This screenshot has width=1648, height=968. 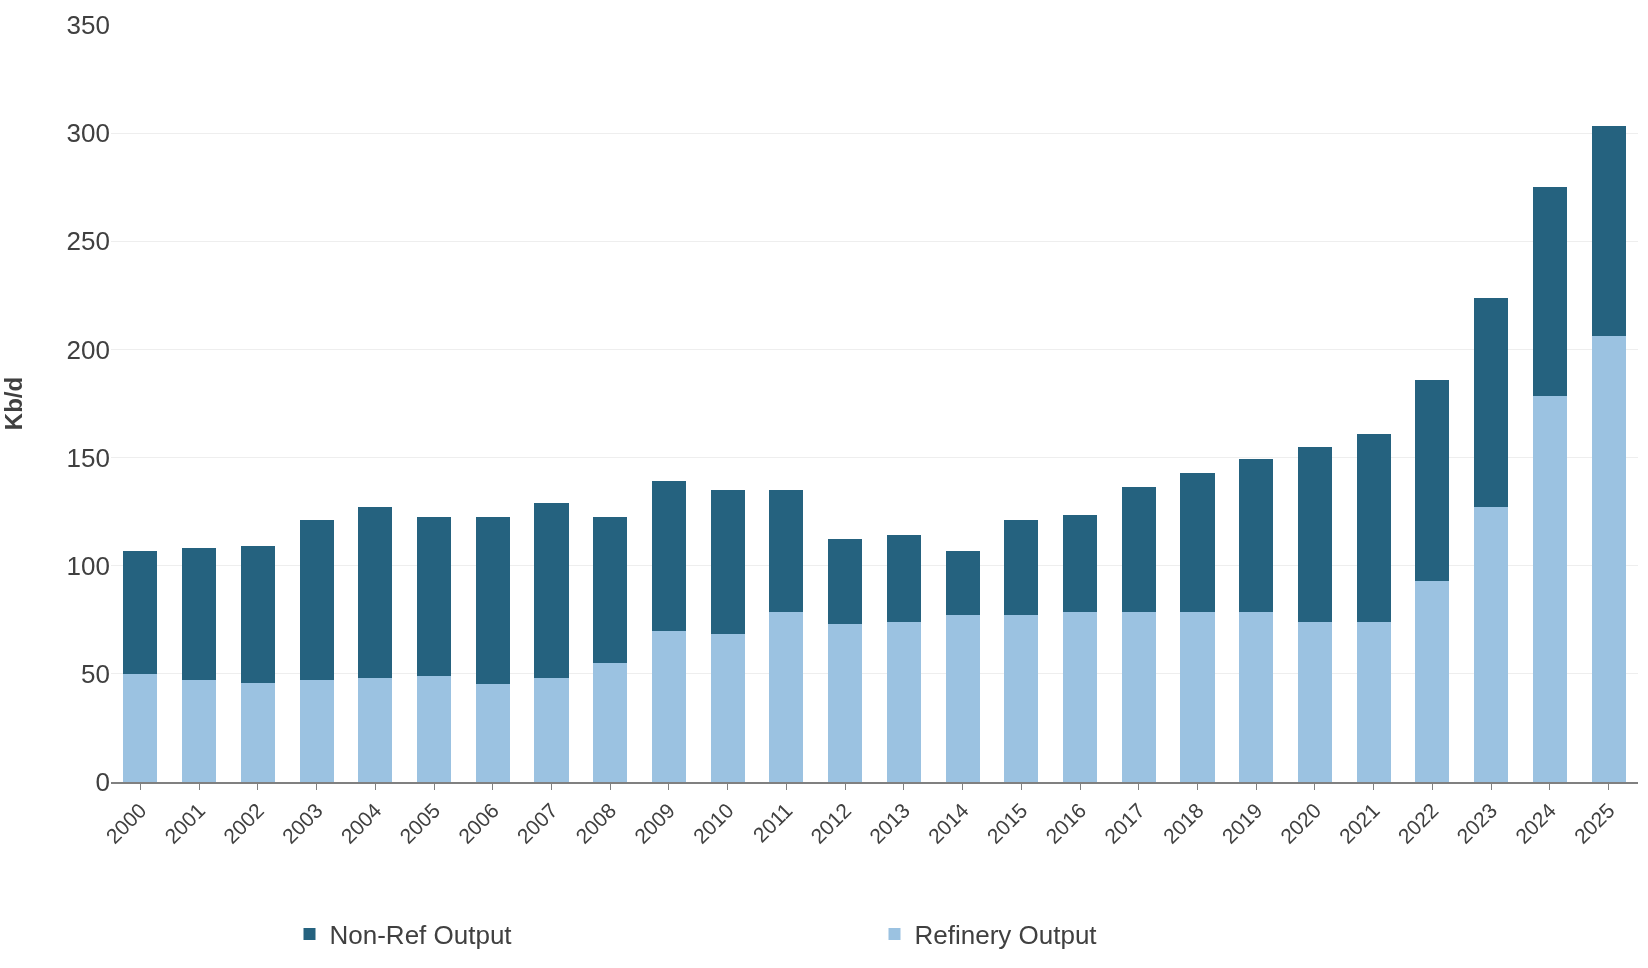 What do you see at coordinates (88, 349) in the screenshot?
I see `y-tick-label: 200` at bounding box center [88, 349].